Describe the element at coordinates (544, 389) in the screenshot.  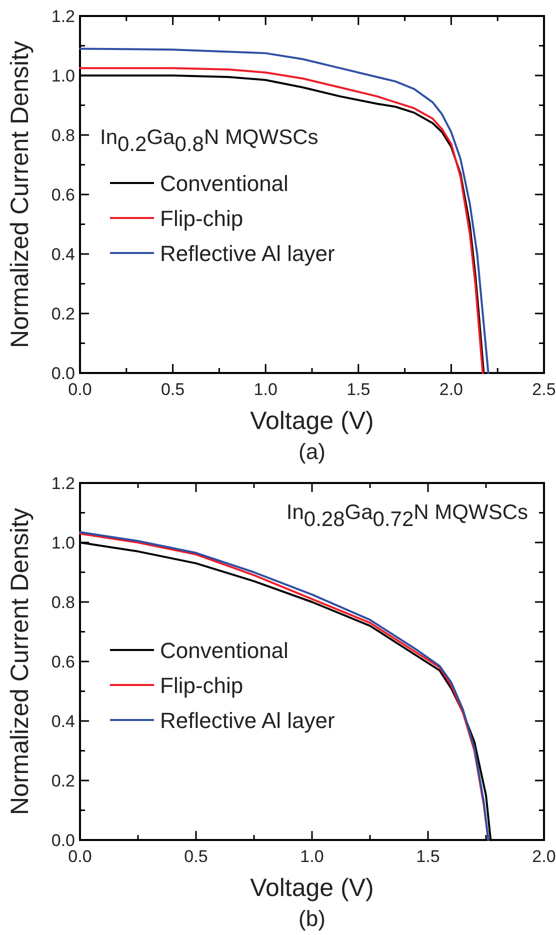
I see `x-tick-label: 2.5` at that location.